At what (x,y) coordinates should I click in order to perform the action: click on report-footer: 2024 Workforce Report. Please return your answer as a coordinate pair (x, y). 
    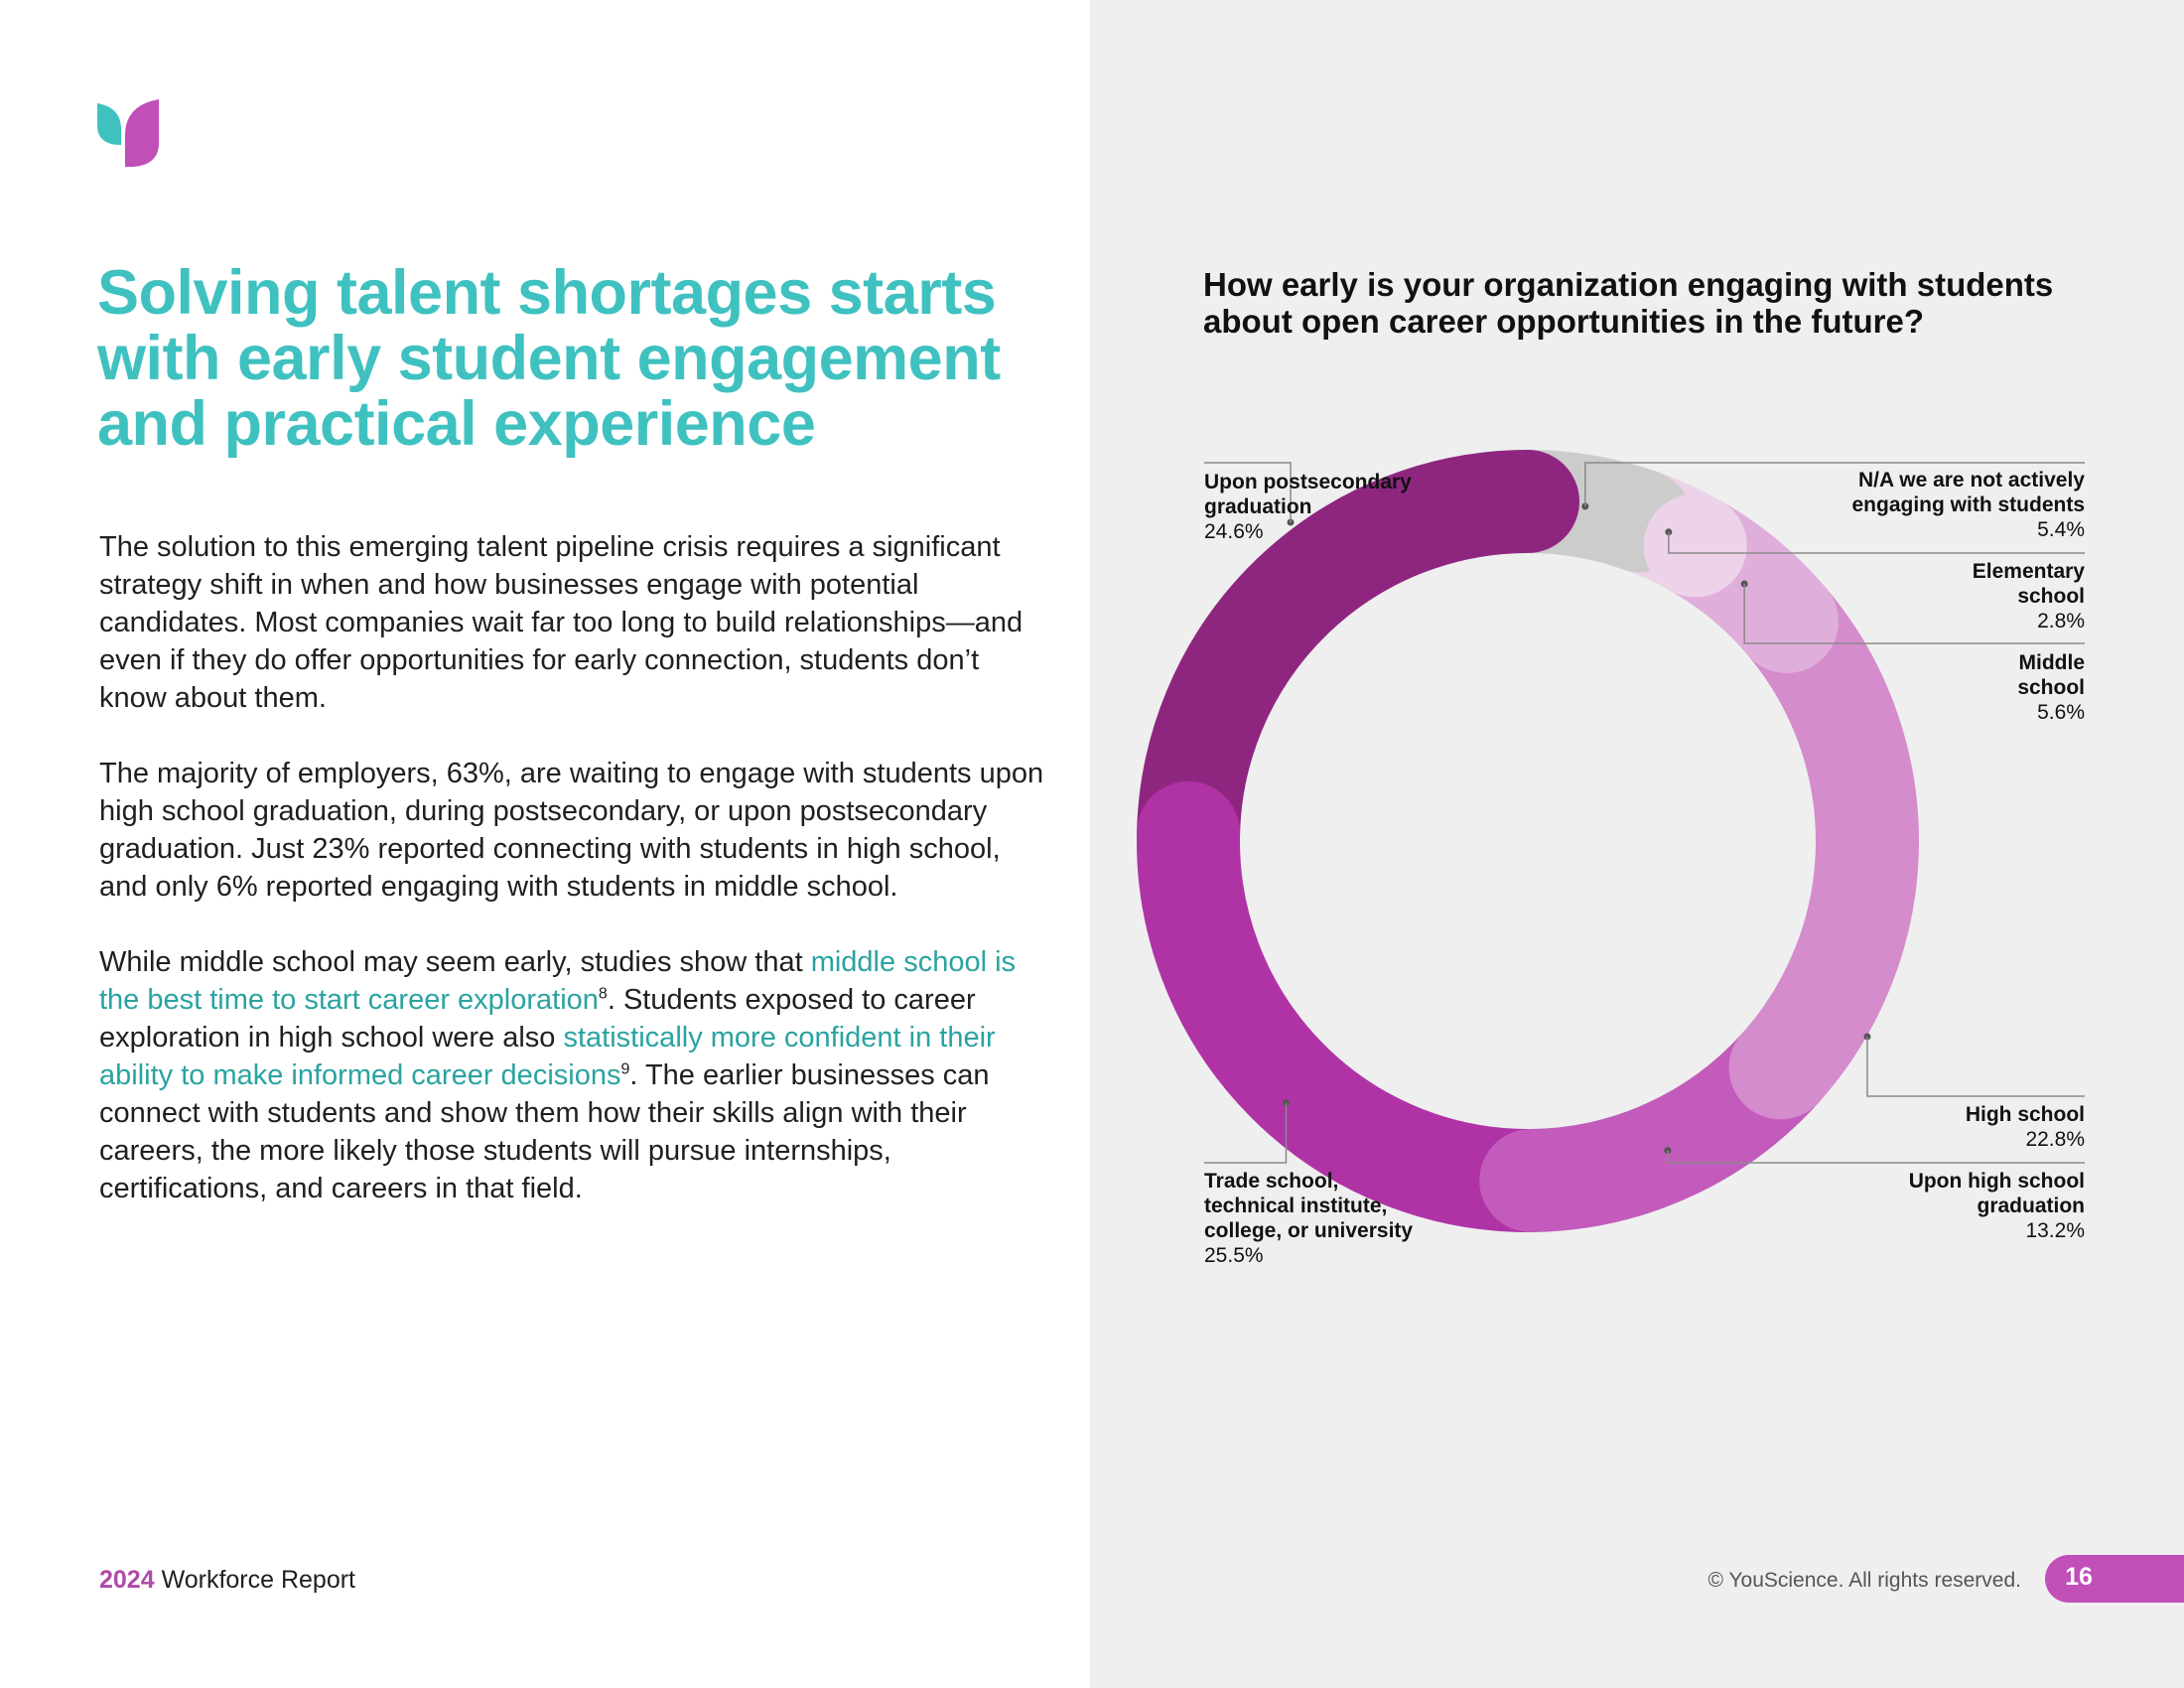
    Looking at the image, I should click on (227, 1580).